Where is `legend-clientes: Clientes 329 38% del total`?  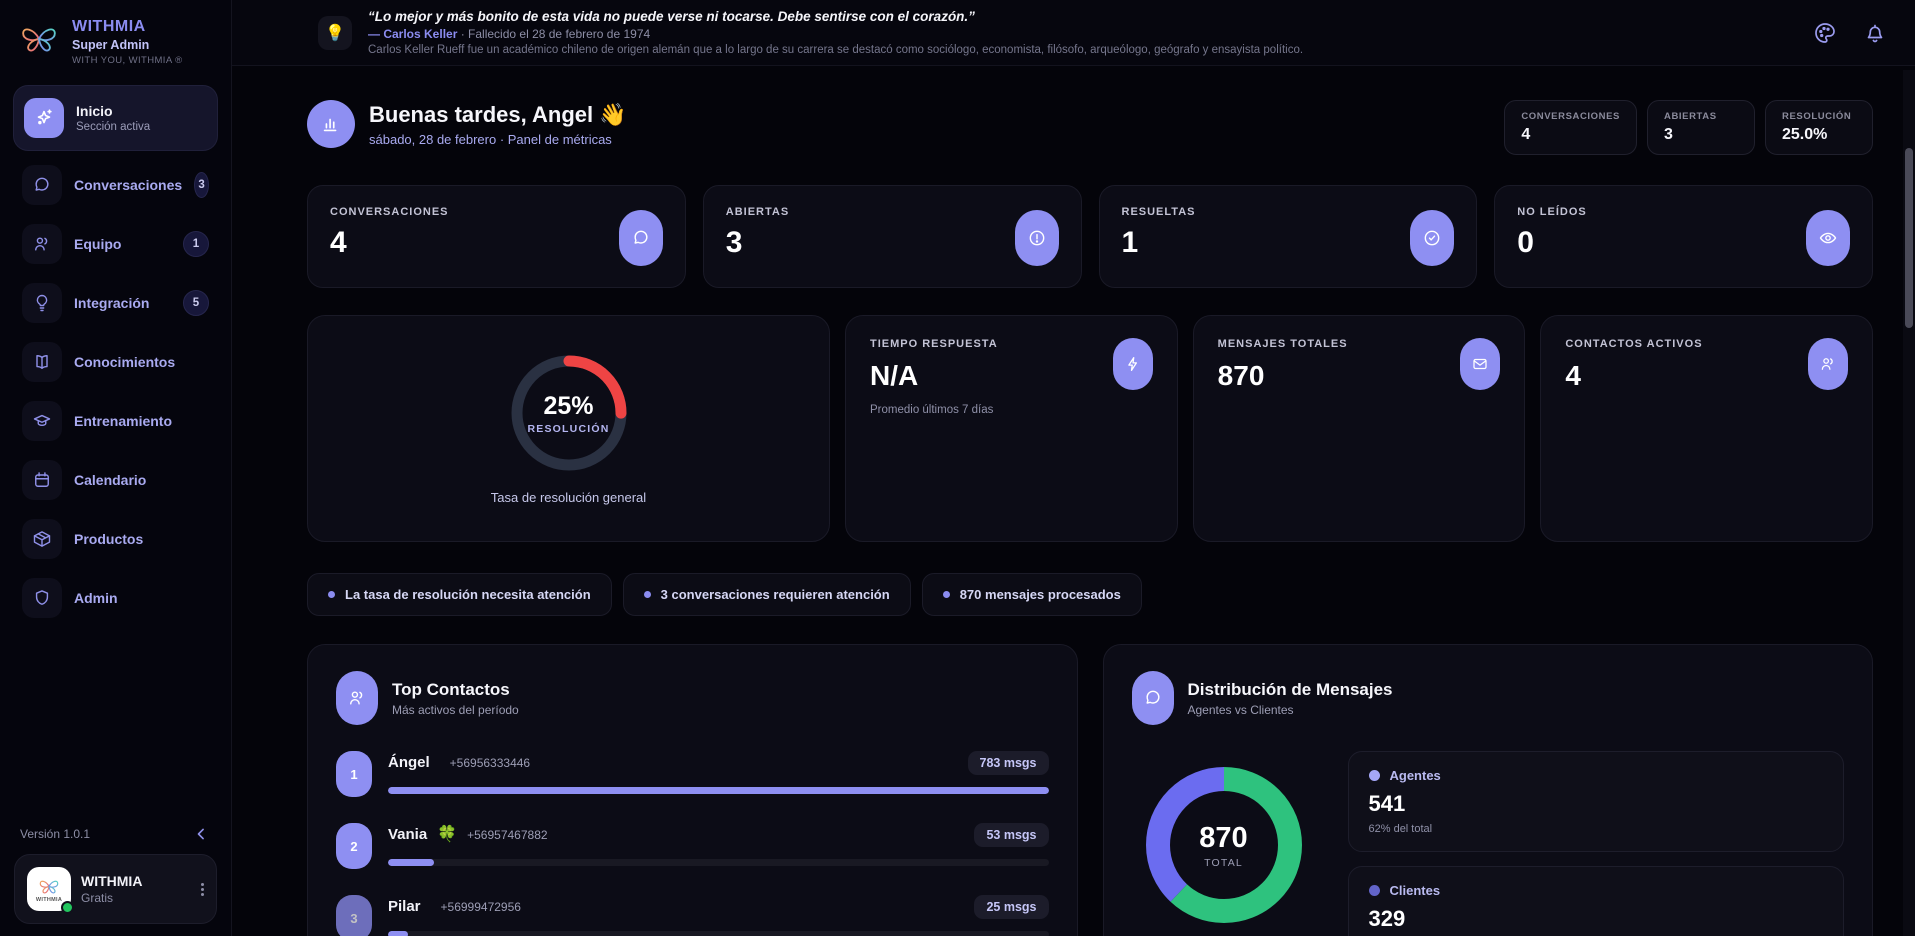
legend-clientes: Clientes 329 38% del total is located at coordinates (1595, 901).